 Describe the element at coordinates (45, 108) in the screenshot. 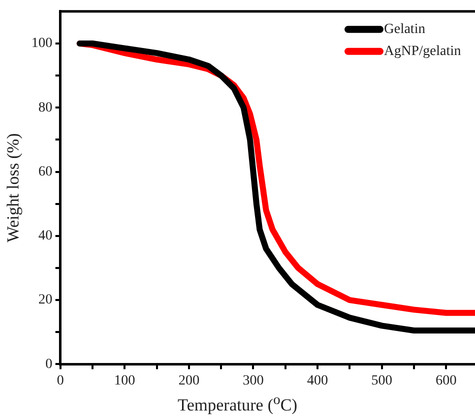

I see `y-tick-label: 80` at that location.